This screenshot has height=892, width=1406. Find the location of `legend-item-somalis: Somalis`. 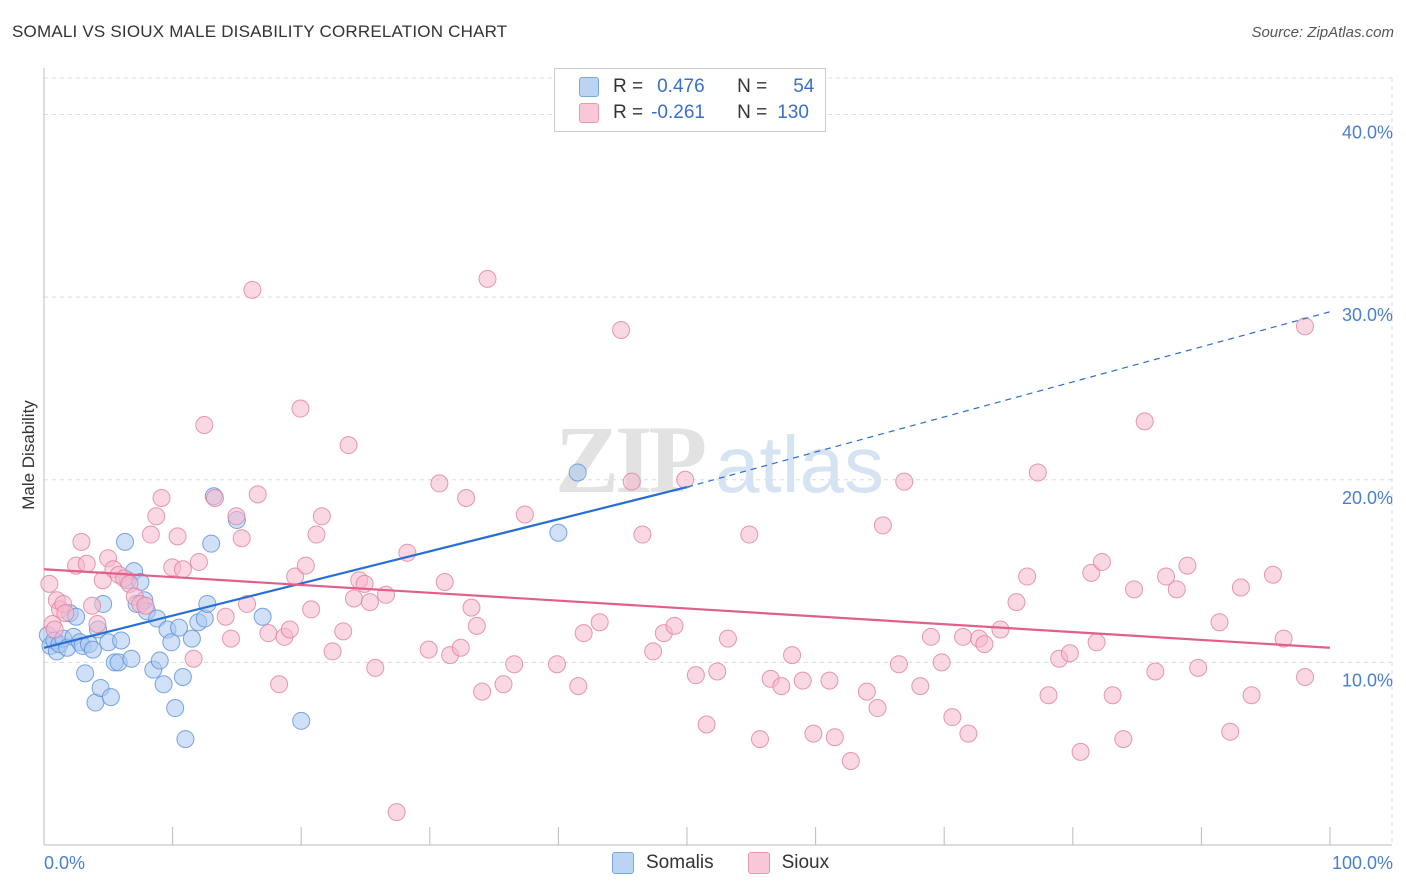

legend-item-somalis: Somalis is located at coordinates (663, 863).